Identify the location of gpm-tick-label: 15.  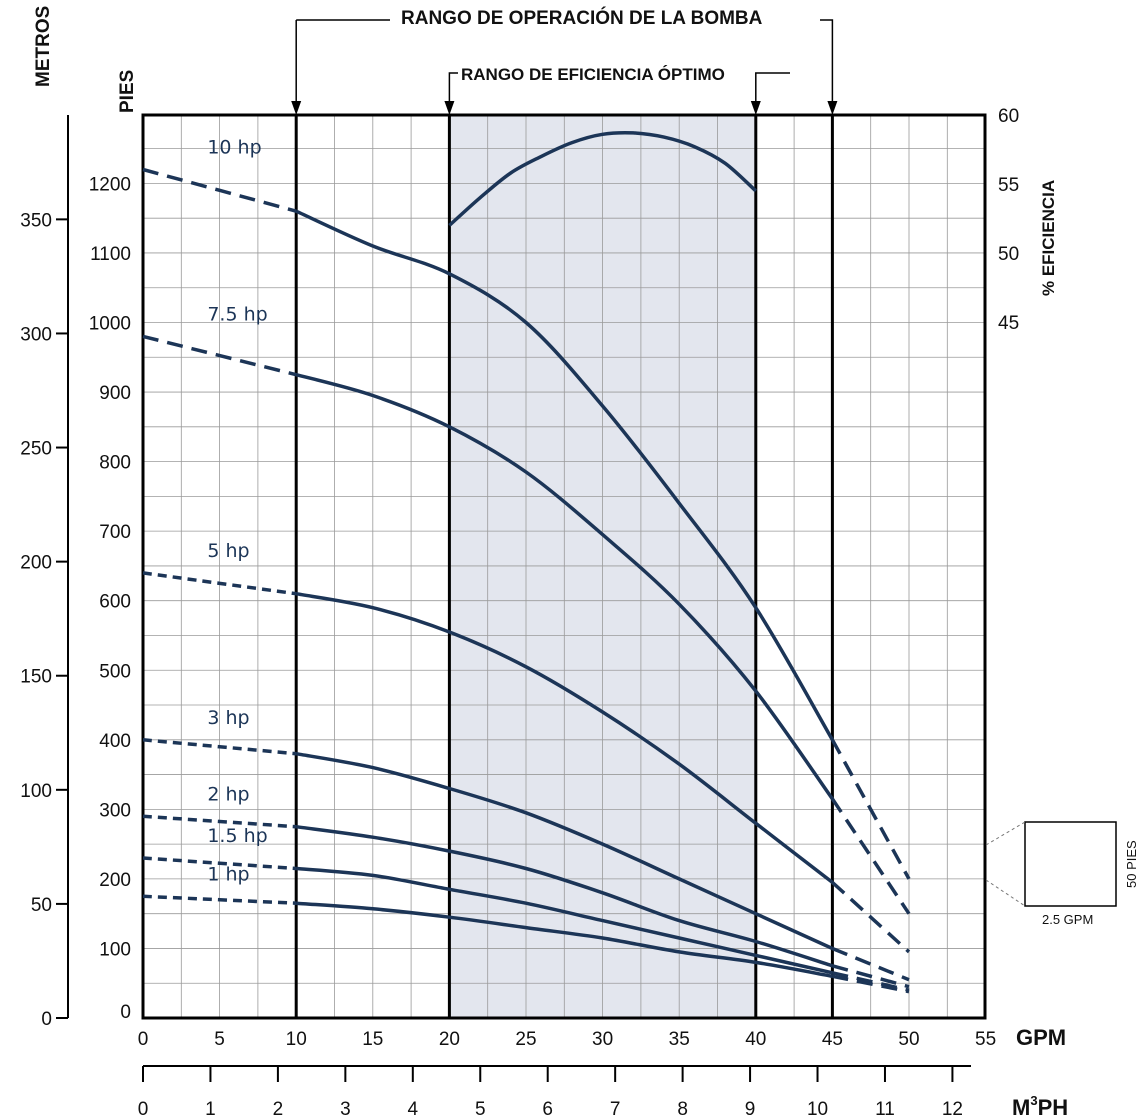
(372, 1039).